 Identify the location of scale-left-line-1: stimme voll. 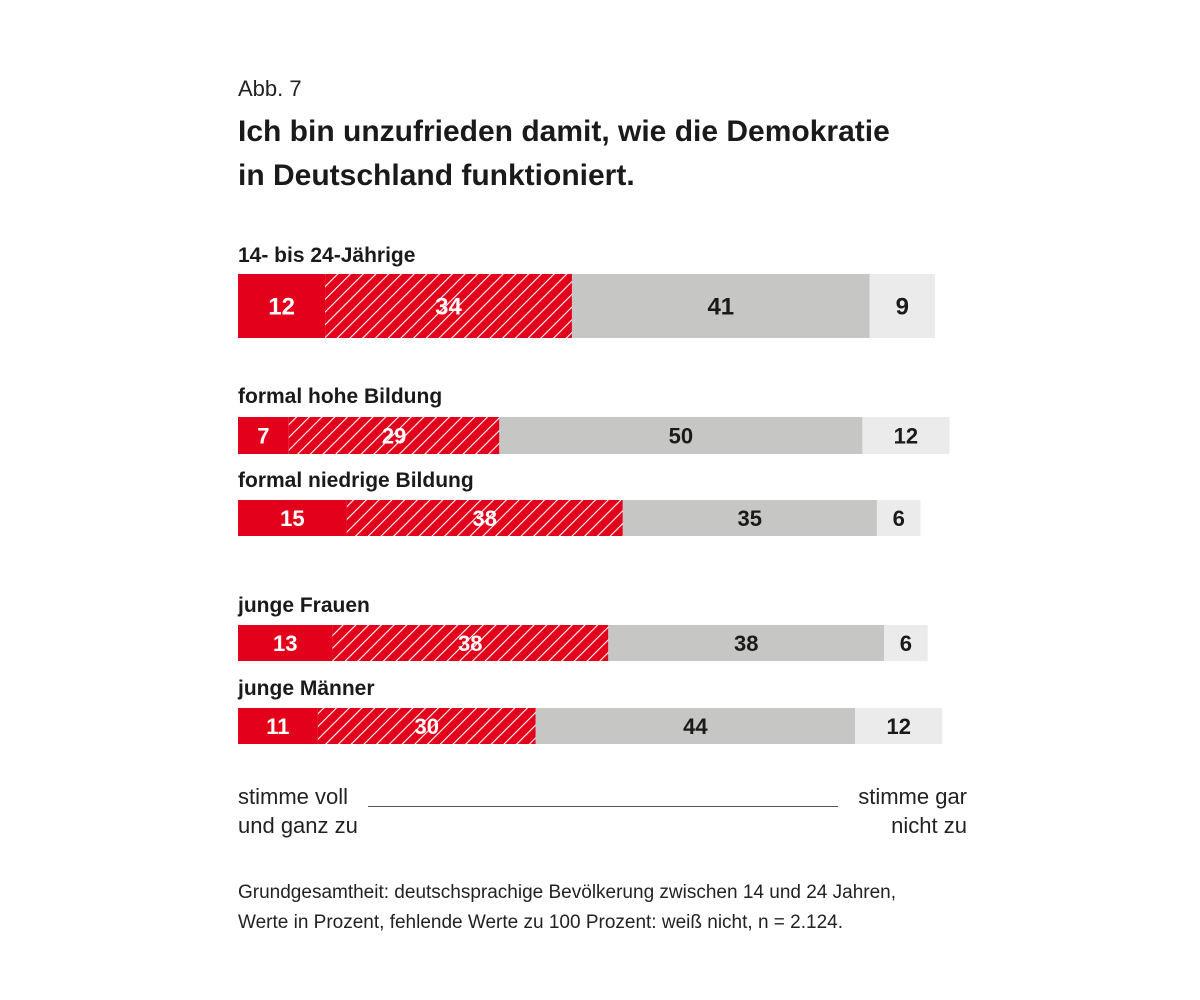
(293, 796).